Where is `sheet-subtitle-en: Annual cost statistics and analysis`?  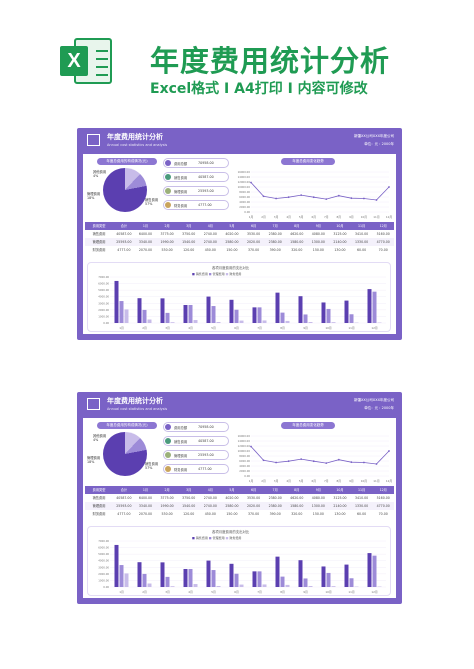
sheet-subtitle-en: Annual cost statistics and analysis is located at coordinates (137, 409).